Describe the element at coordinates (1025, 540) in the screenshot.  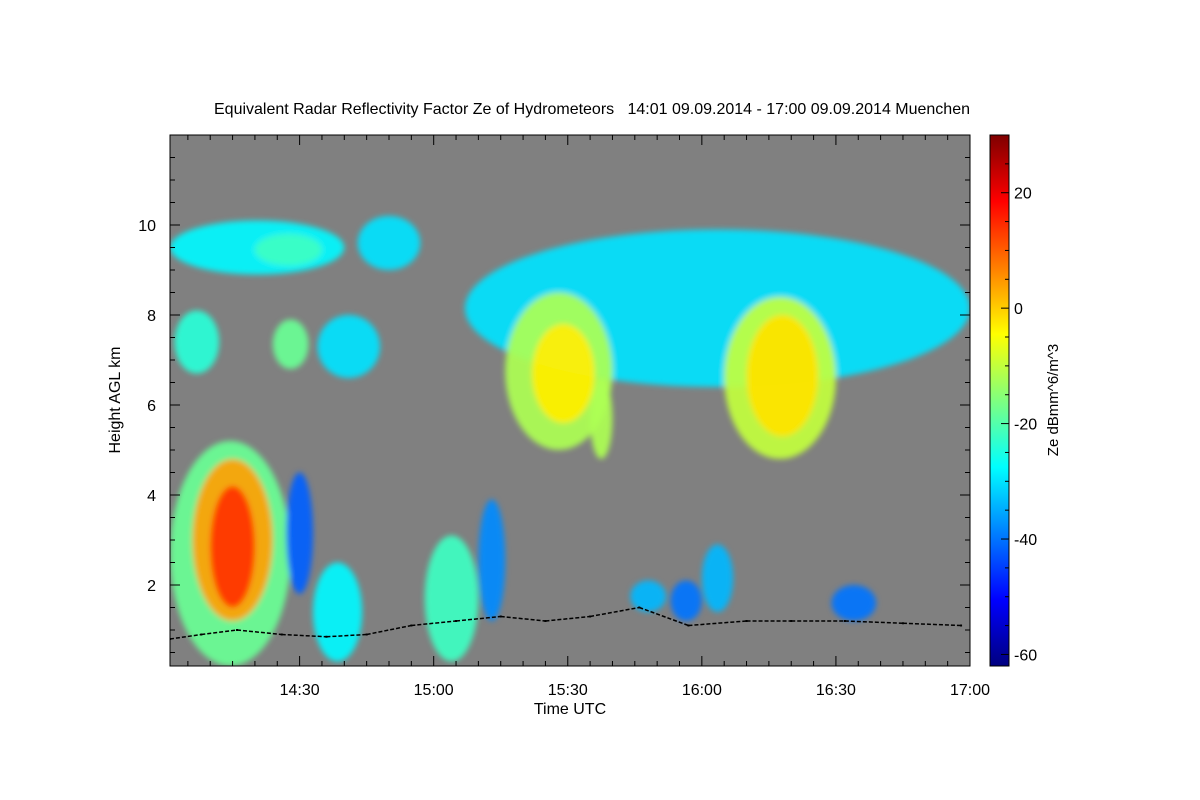
I see `colorbar-tick-label: -40` at that location.